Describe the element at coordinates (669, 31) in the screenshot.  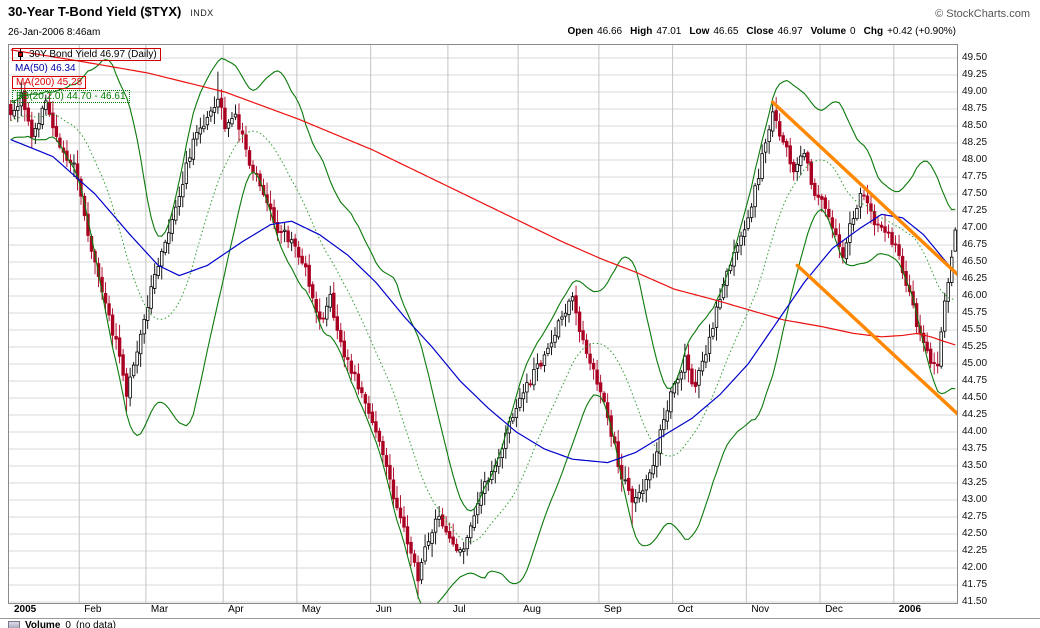
I see `ohlc-value: 47.01` at that location.